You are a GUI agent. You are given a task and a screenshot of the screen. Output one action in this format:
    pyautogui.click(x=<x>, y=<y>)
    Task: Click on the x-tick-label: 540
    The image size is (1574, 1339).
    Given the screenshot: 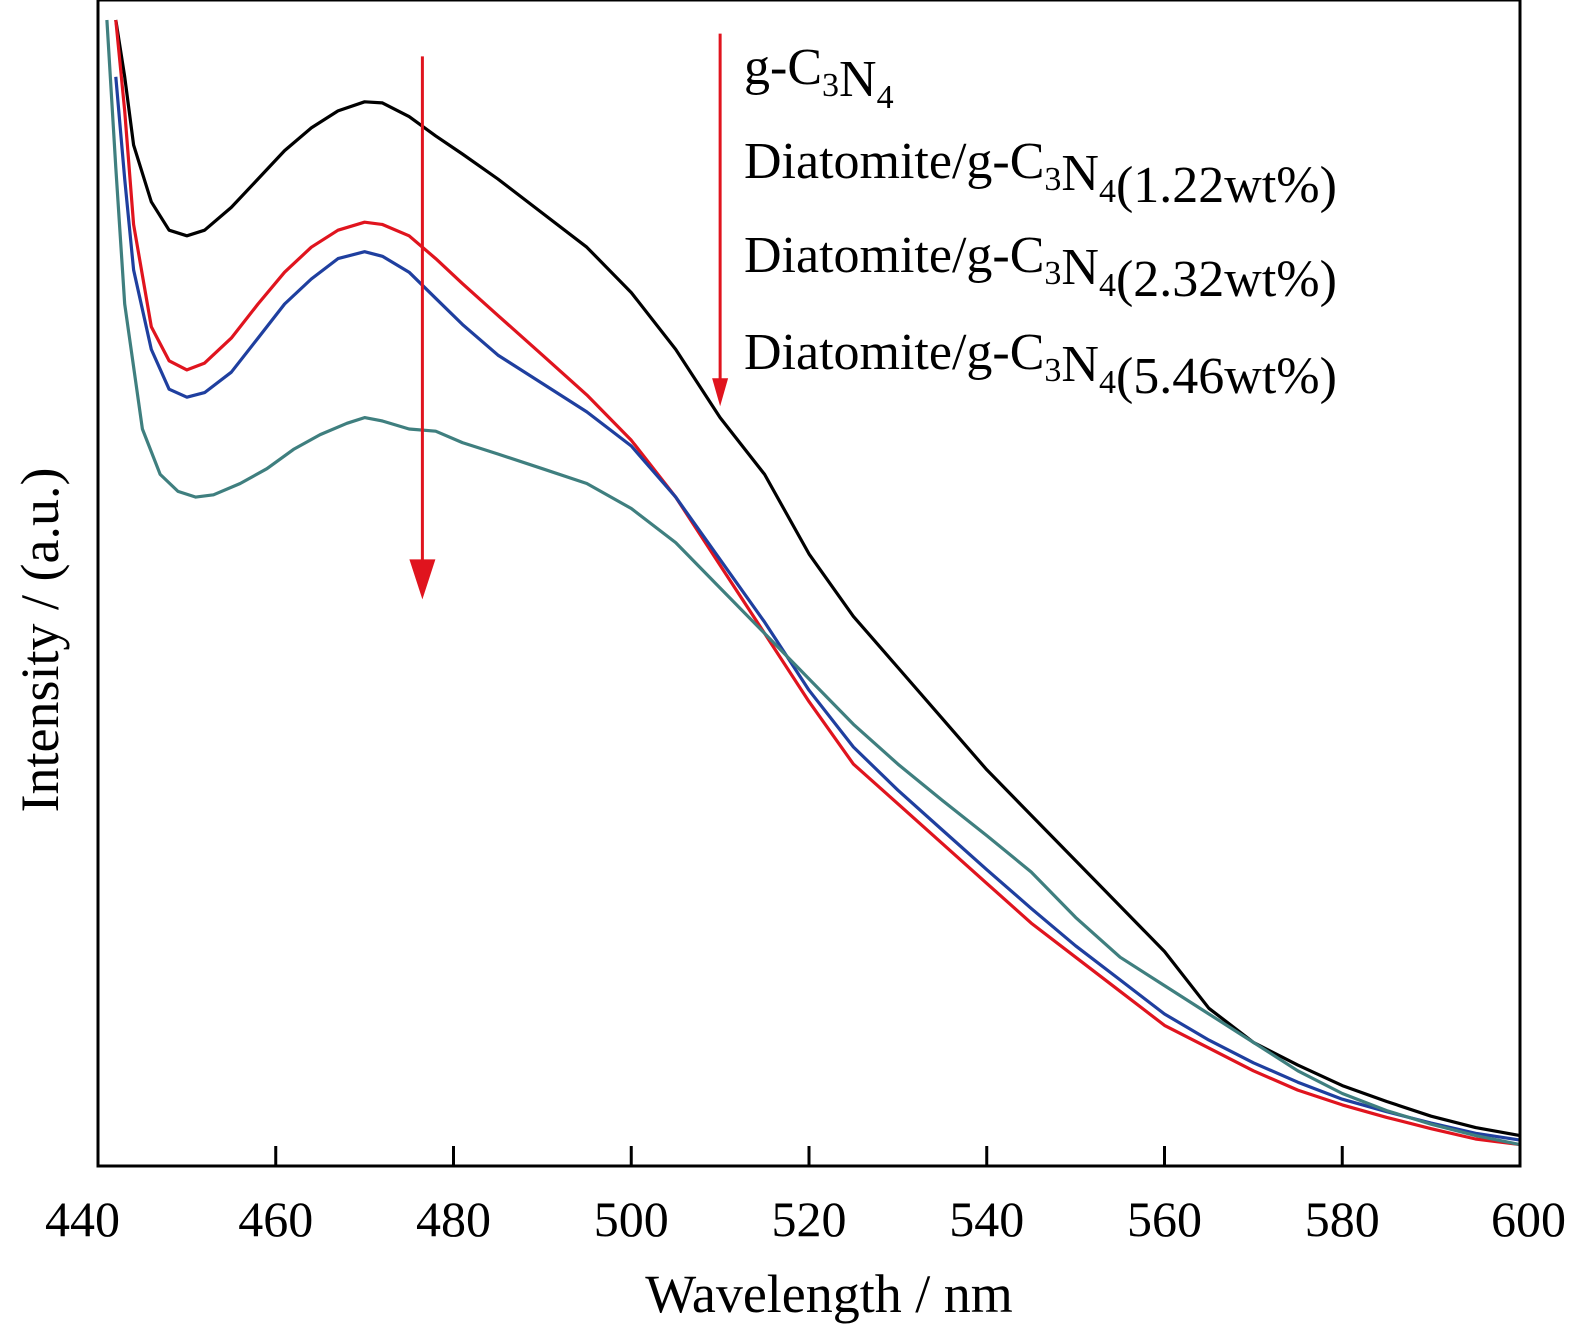 What is the action you would take?
    pyautogui.click(x=986, y=1219)
    